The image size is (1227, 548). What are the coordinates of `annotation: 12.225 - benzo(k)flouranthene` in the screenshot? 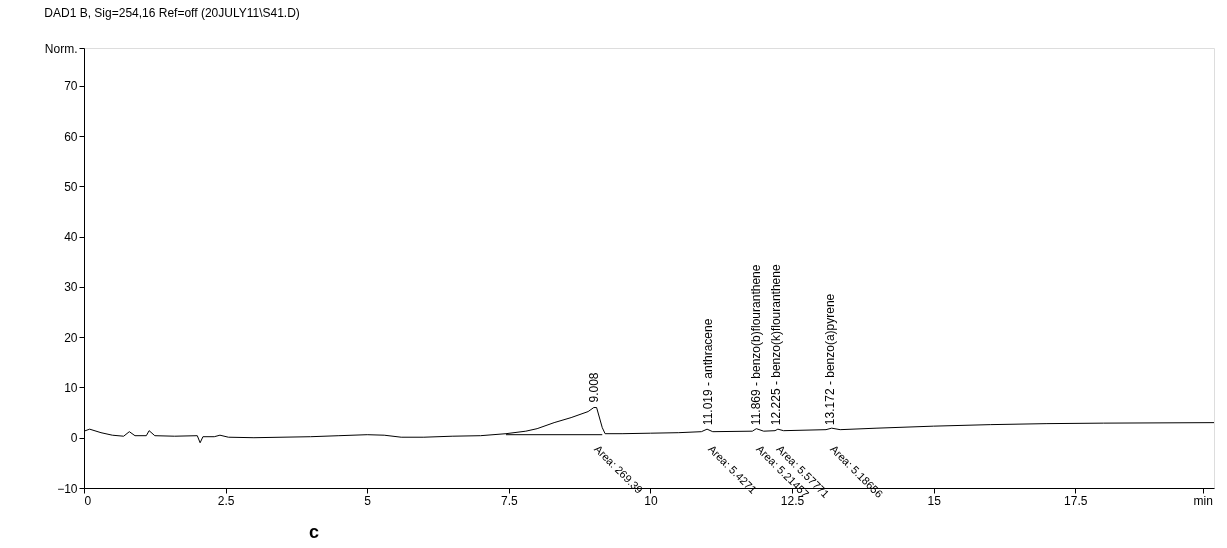 It's located at (776, 345).